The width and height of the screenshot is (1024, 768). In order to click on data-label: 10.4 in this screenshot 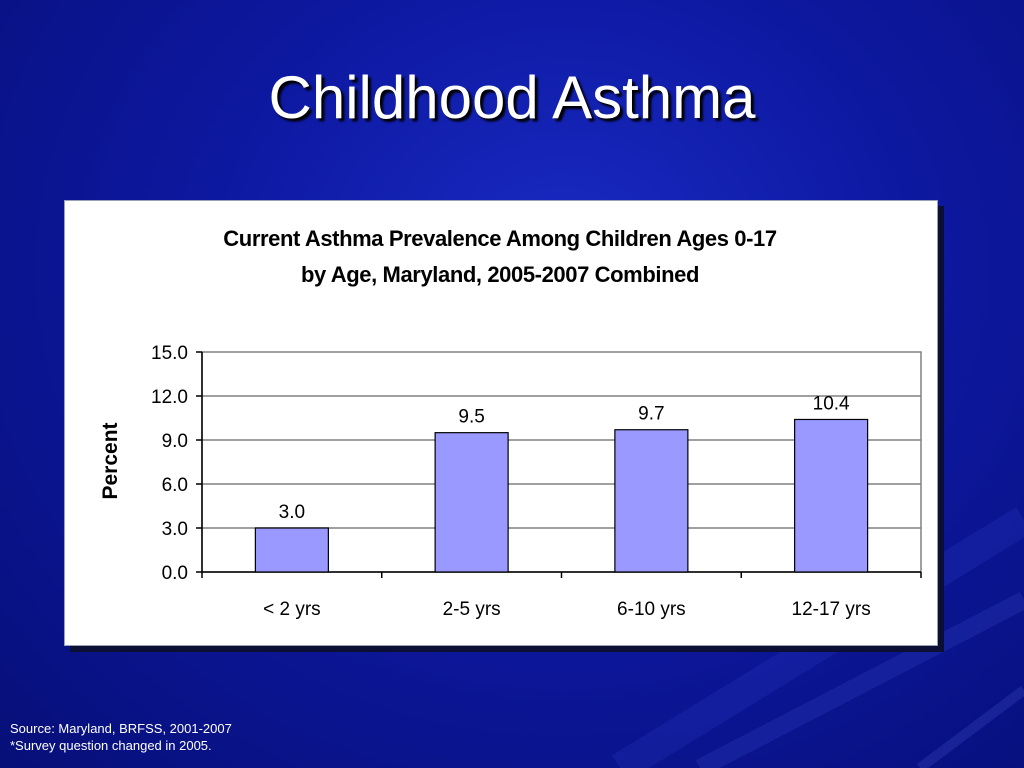, I will do `click(831, 403)`.